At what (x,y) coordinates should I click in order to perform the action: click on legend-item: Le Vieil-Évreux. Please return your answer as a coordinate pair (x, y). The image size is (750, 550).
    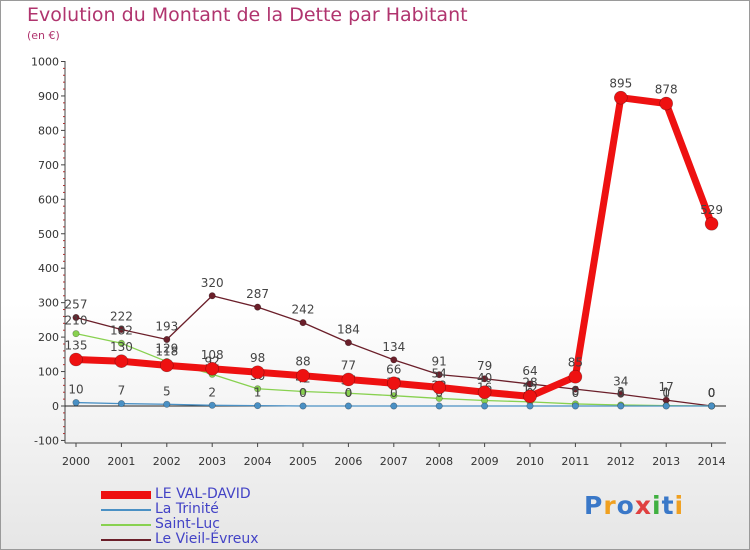
    Looking at the image, I should click on (180, 539).